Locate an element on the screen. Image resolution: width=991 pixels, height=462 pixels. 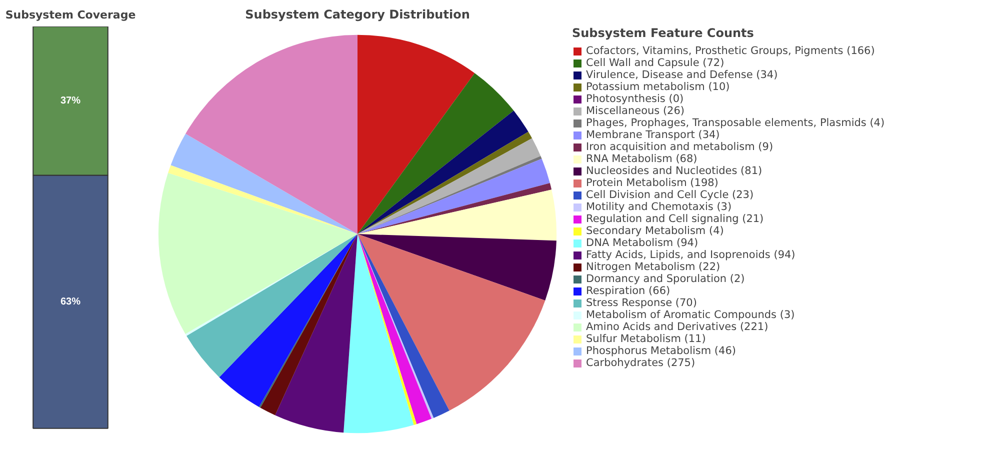
legend-label: Cell Division and Cell Cycle (23) is located at coordinates (670, 195).